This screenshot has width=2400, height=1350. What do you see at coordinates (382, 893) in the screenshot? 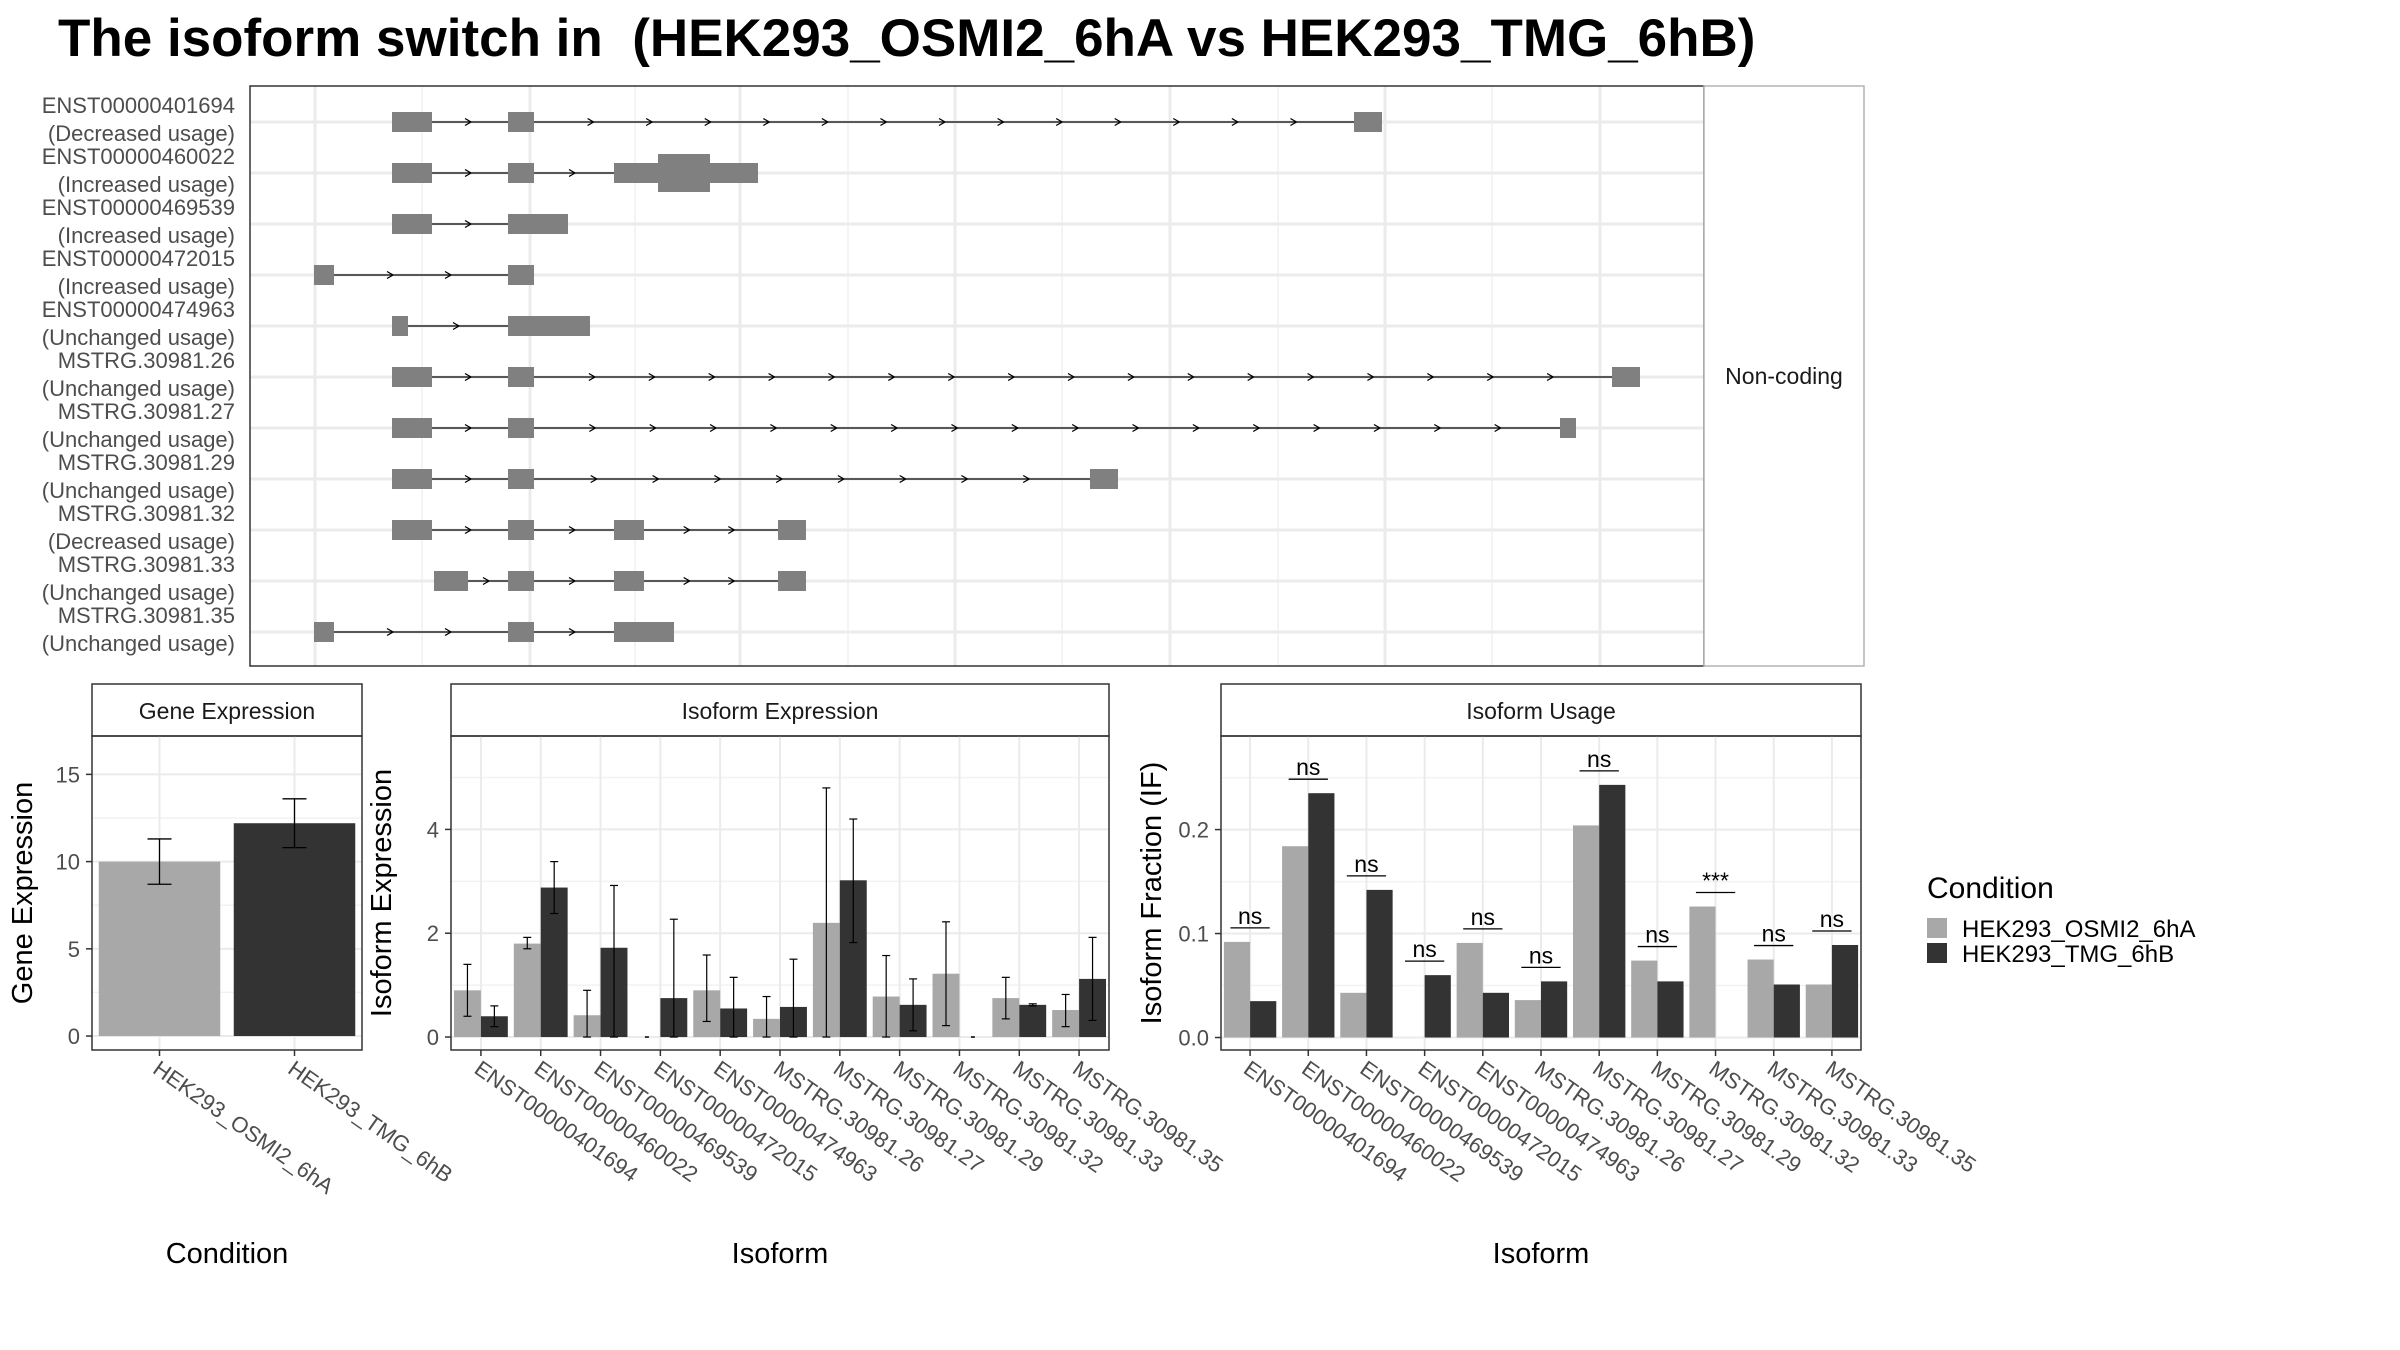
I see `y-axis-title: Isoform Expression` at bounding box center [382, 893].